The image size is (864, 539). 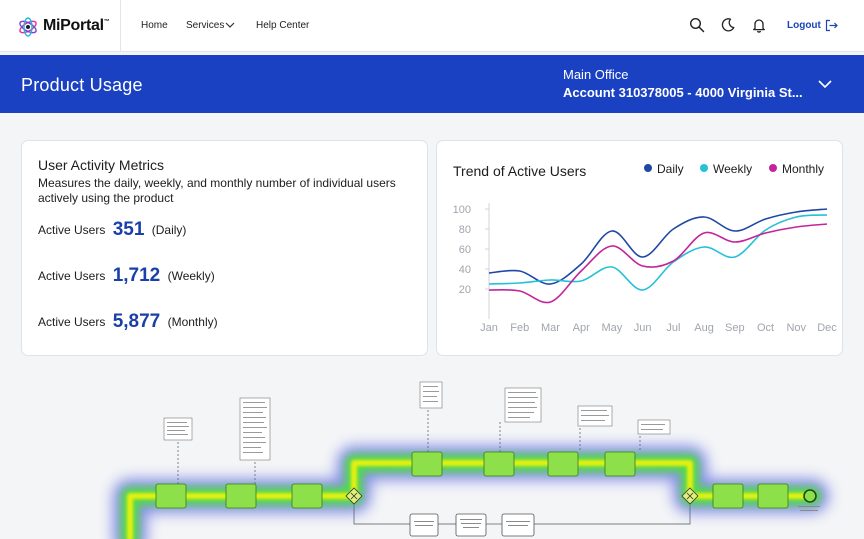 What do you see at coordinates (519, 328) in the screenshot?
I see `x-tick-label: Feb` at bounding box center [519, 328].